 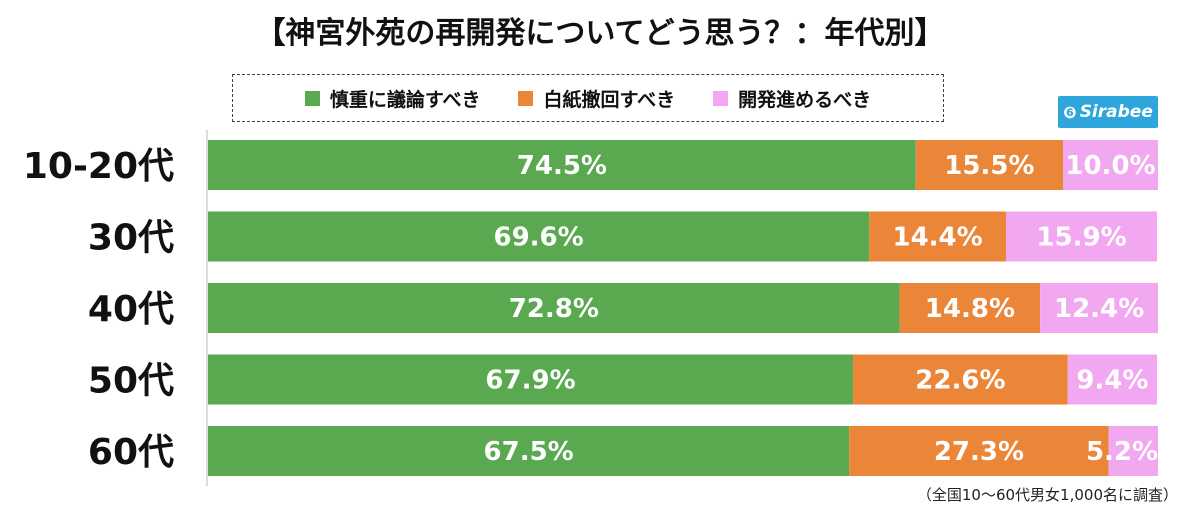 I want to click on legend-item-careful: 慎重に議論すべき, so click(x=392, y=98).